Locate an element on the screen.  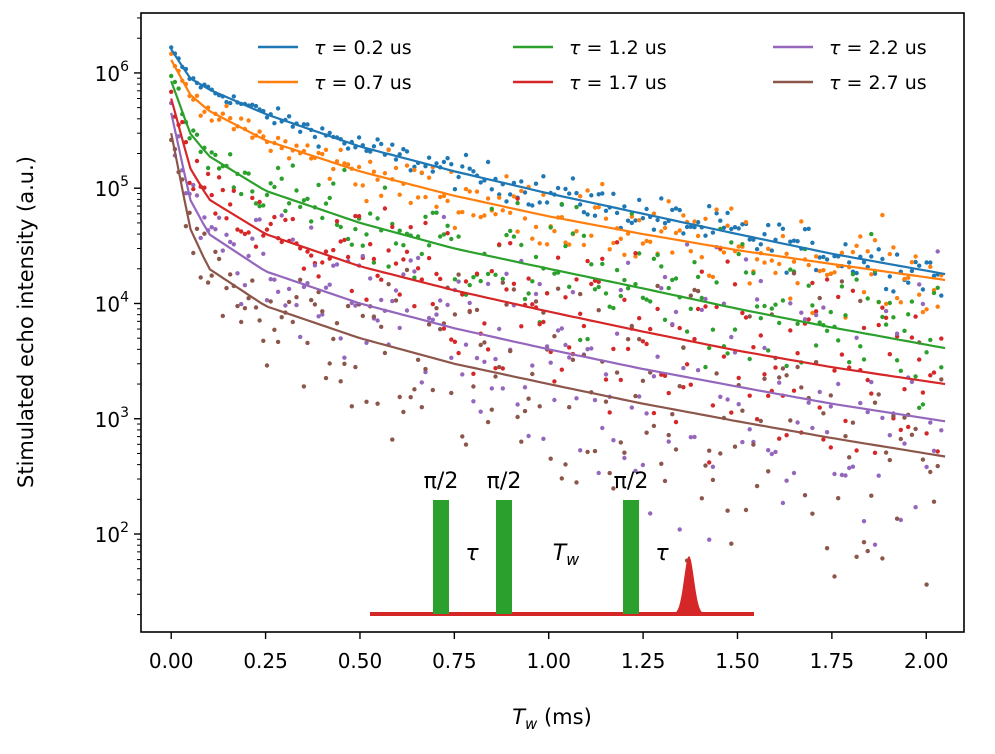
delay-tau-label: τ is located at coordinates (662, 553).